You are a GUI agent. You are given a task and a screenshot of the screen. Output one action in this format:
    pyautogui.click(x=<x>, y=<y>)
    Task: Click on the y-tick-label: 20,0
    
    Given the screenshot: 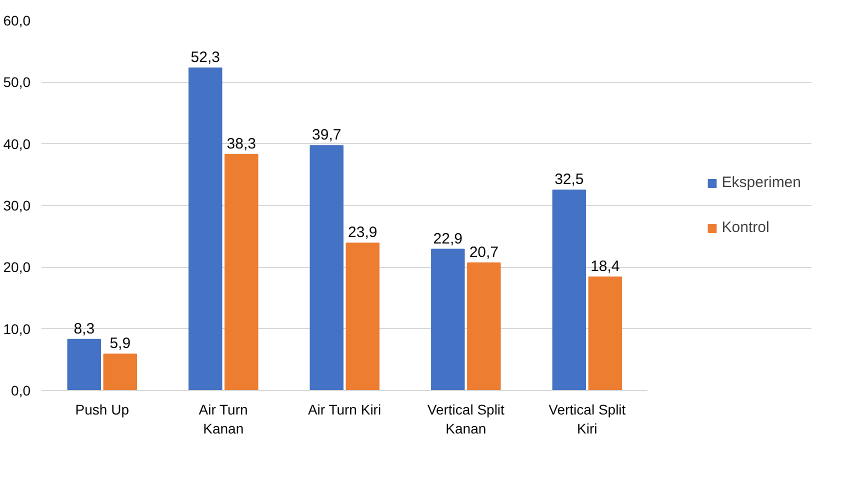 What is the action you would take?
    pyautogui.click(x=17, y=267)
    